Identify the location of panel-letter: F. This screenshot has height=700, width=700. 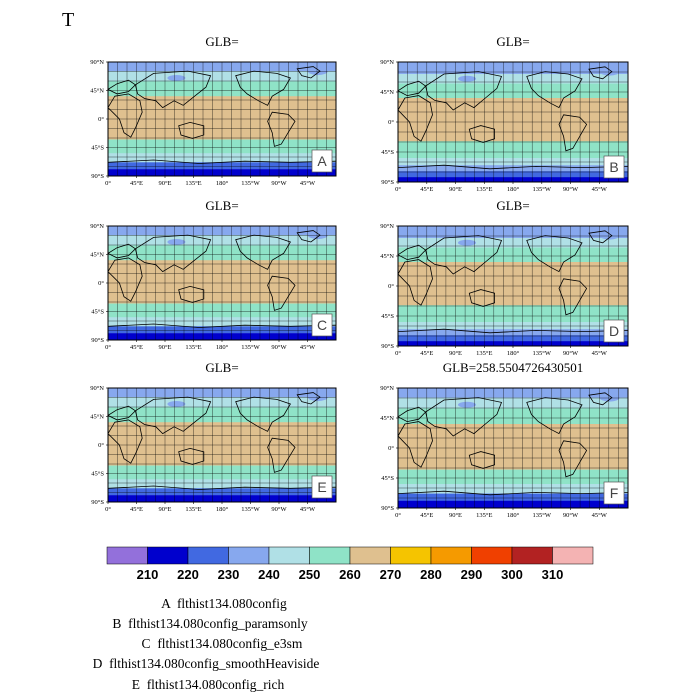
(614, 493).